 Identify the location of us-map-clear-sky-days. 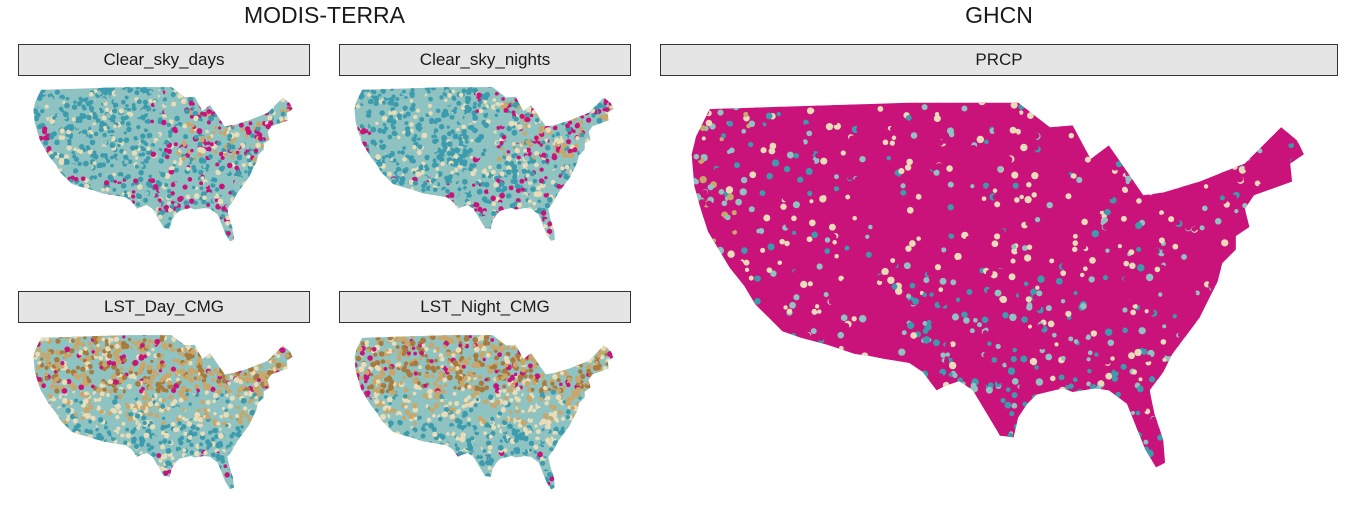
(163, 164).